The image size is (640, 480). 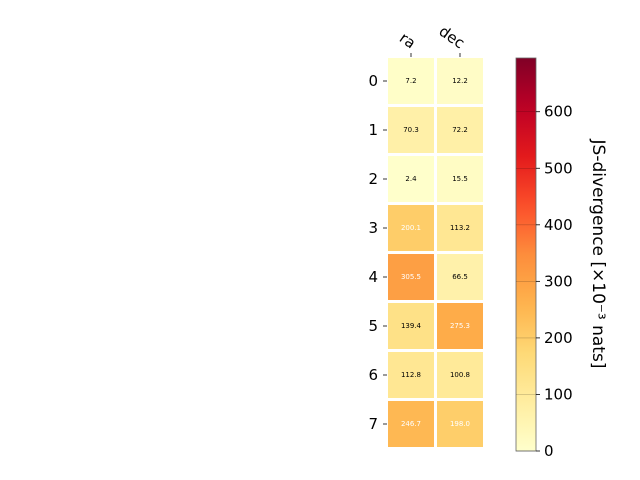 What do you see at coordinates (452, 37) in the screenshot?
I see `column-label: dec` at bounding box center [452, 37].